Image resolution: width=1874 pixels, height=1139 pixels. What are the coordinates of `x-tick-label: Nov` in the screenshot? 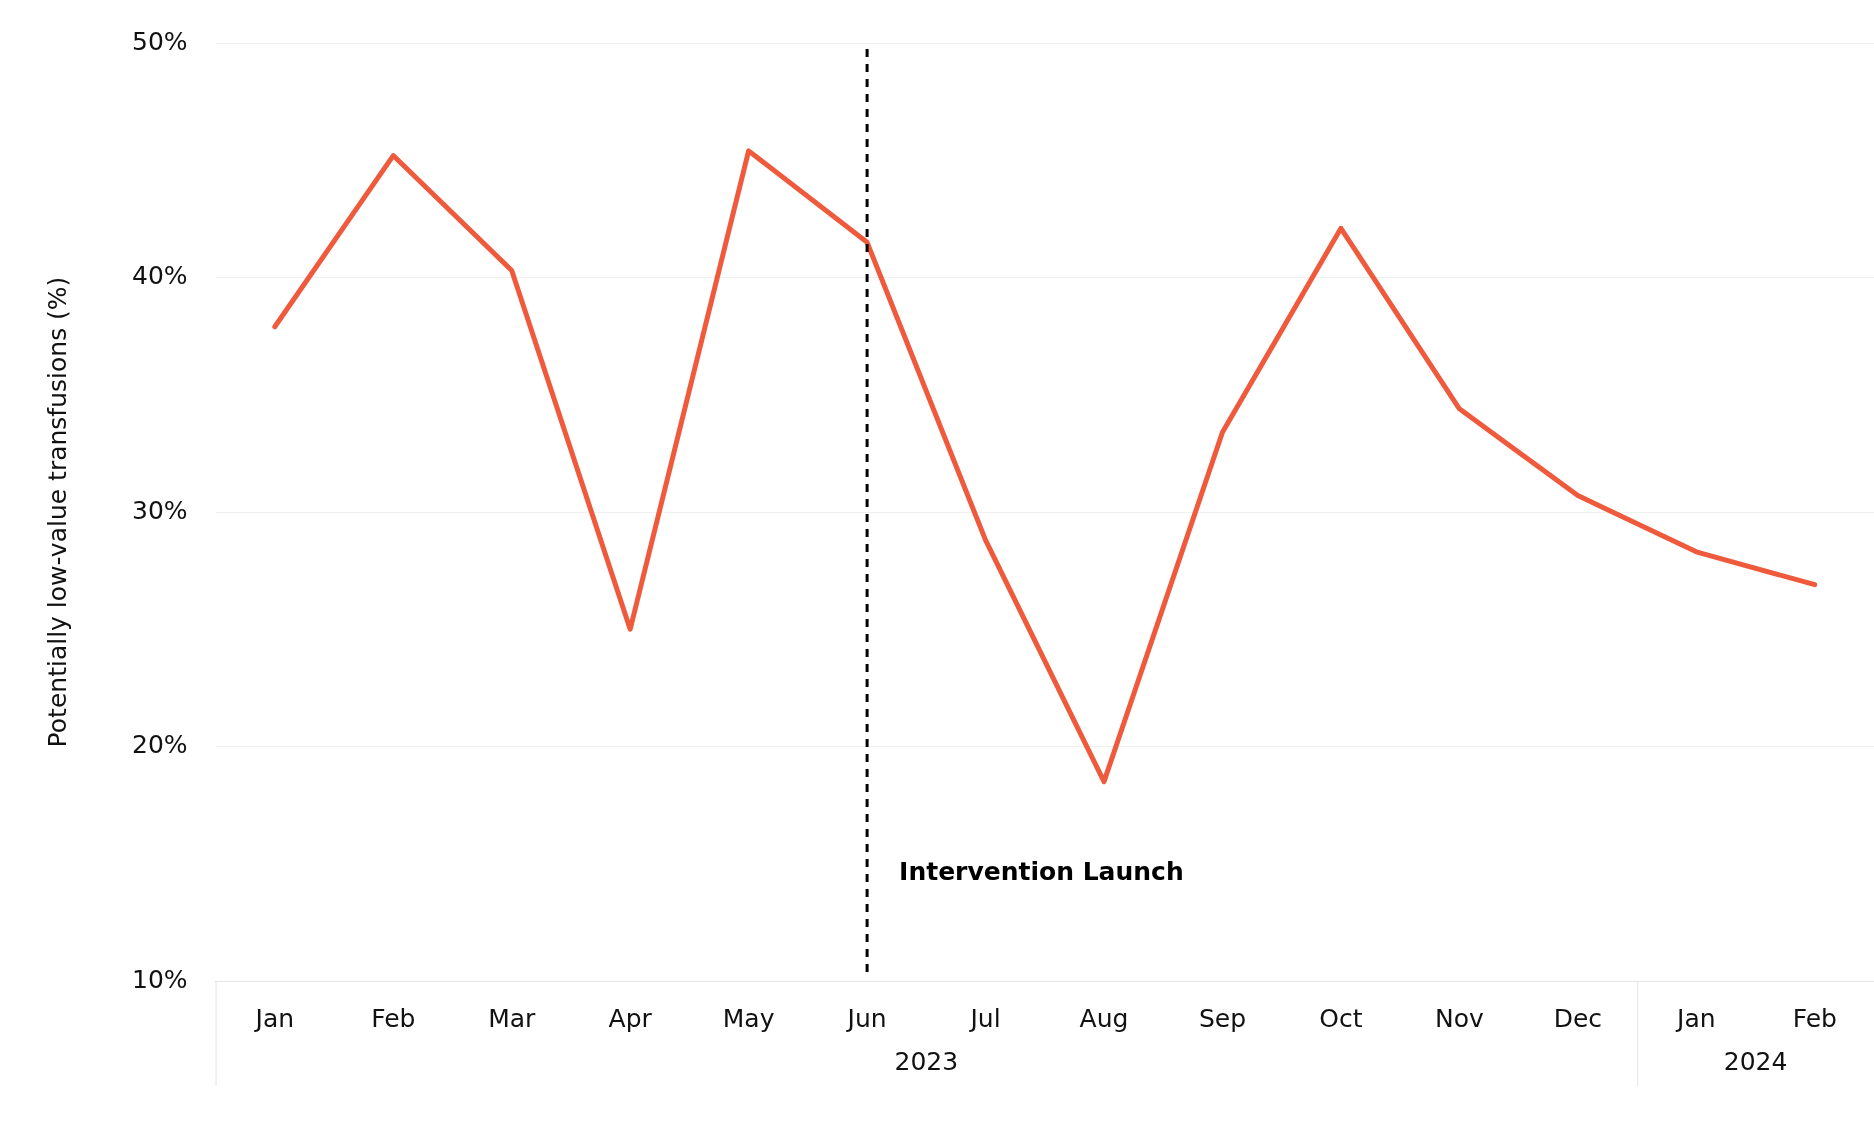 It's located at (1459, 1018).